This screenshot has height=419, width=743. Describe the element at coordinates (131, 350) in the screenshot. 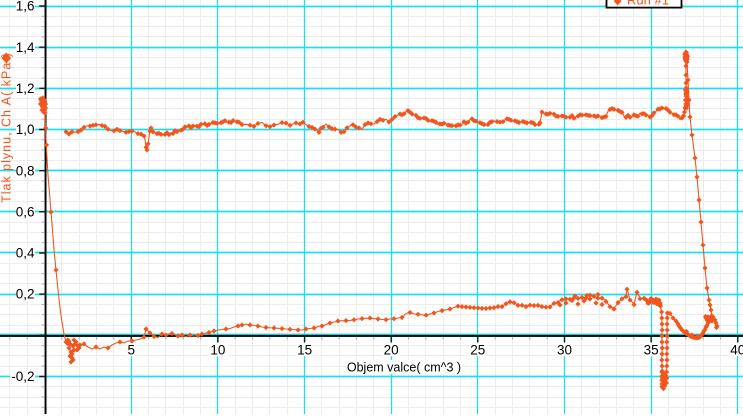

I see `svg-text: 5` at that location.